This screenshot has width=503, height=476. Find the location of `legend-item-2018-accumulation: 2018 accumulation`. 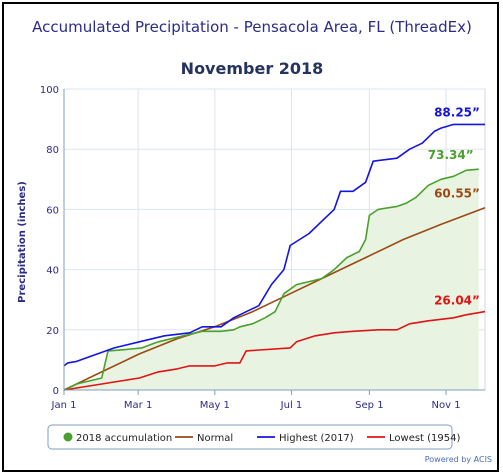

legend-item-2018-accumulation: 2018 accumulation is located at coordinates (118, 438).